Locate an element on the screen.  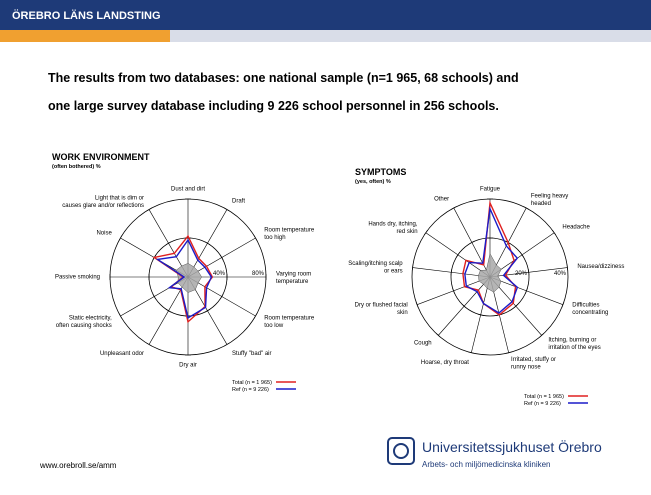
r-tick-label: 80% is located at coordinates (258, 274).